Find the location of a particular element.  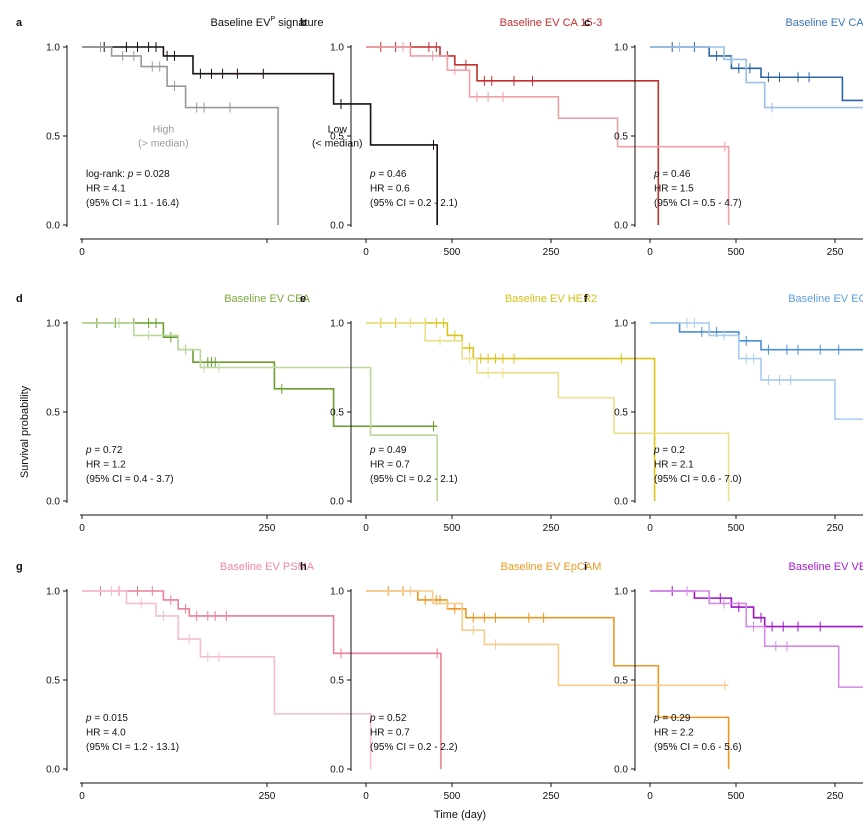

stat-line: HR = 1.5 is located at coordinates (674, 189).